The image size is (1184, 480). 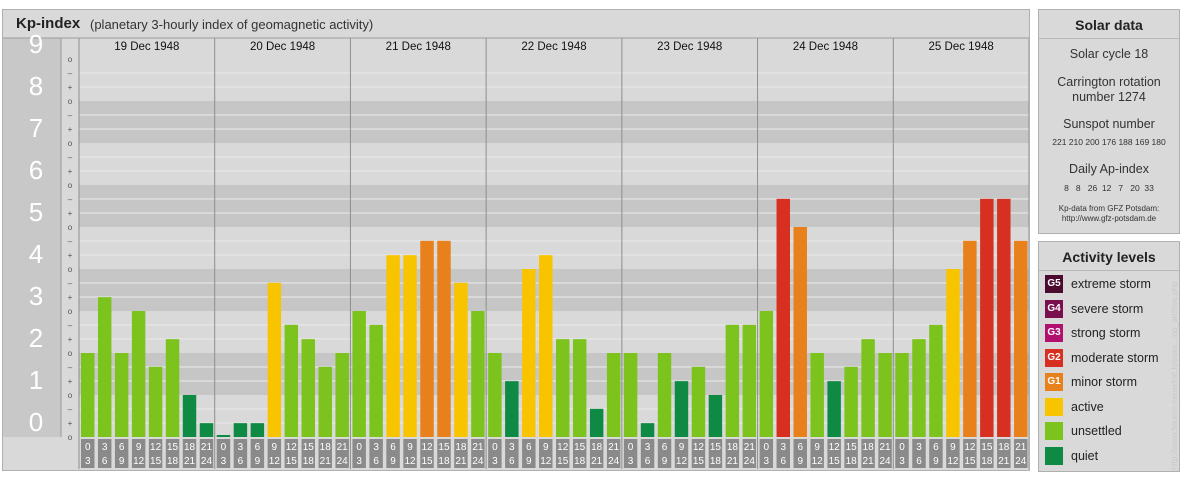 I want to click on ap-heading: Daily Ap-index, so click(x=1109, y=169).